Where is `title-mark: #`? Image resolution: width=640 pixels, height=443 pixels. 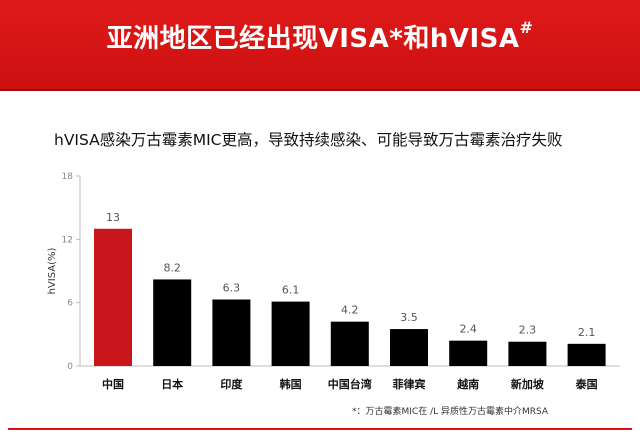 title-mark: # is located at coordinates (526, 28).